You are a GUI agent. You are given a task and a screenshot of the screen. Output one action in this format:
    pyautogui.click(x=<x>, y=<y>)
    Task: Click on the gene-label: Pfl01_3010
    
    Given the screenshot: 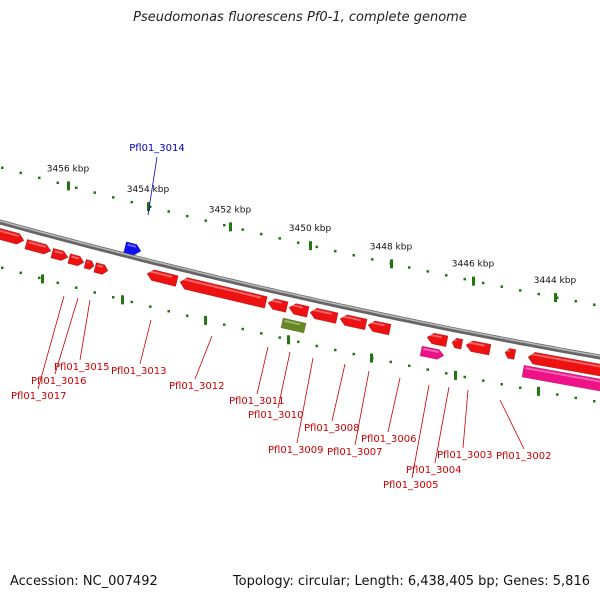 What is the action you would take?
    pyautogui.click(x=276, y=415)
    